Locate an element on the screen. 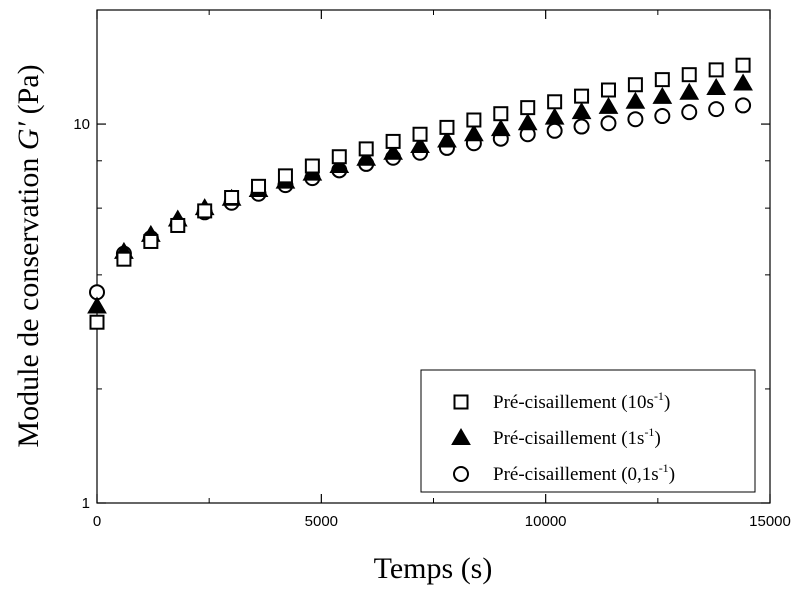 This screenshot has width=793, height=592. legend-label: Pré-cisaillement (0,1s-1) is located at coordinates (584, 473).